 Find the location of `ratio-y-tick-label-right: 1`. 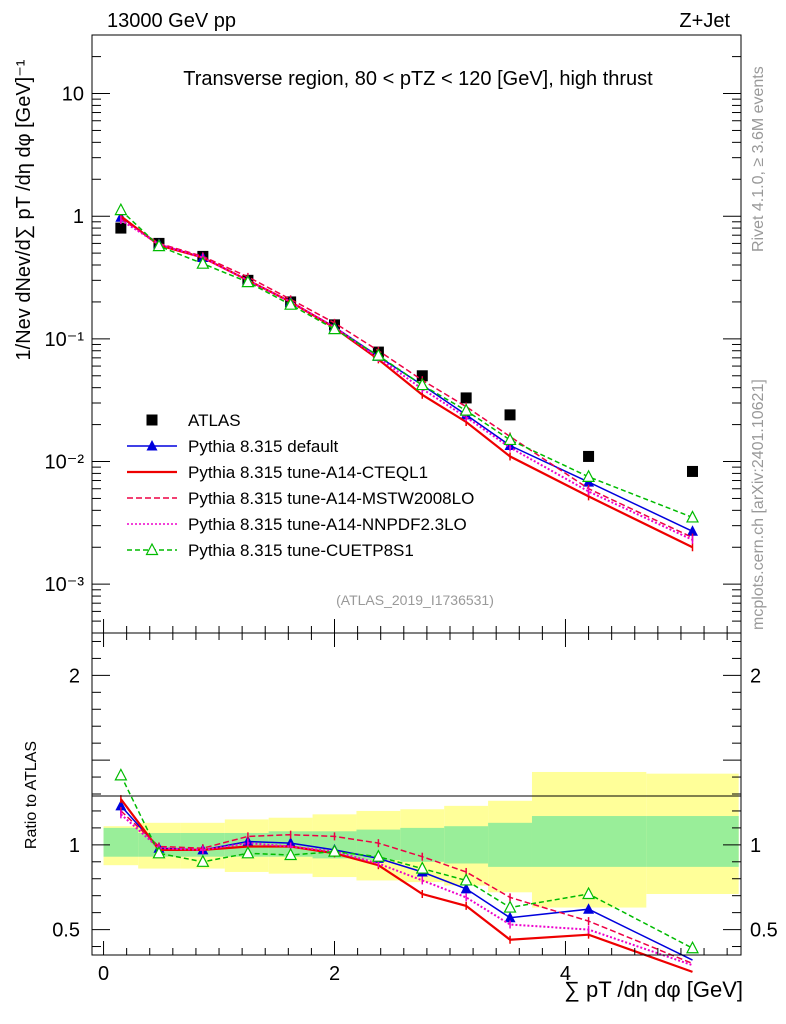

ratio-y-tick-label-right: 1 is located at coordinates (755, 846).